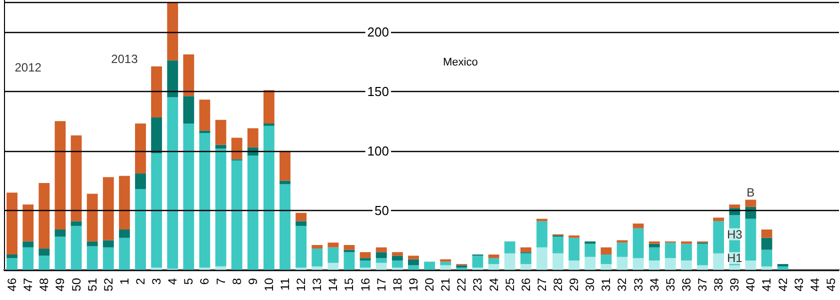 The width and height of the screenshot is (840, 300). I want to click on x-tick-label: 1, so click(124, 281).